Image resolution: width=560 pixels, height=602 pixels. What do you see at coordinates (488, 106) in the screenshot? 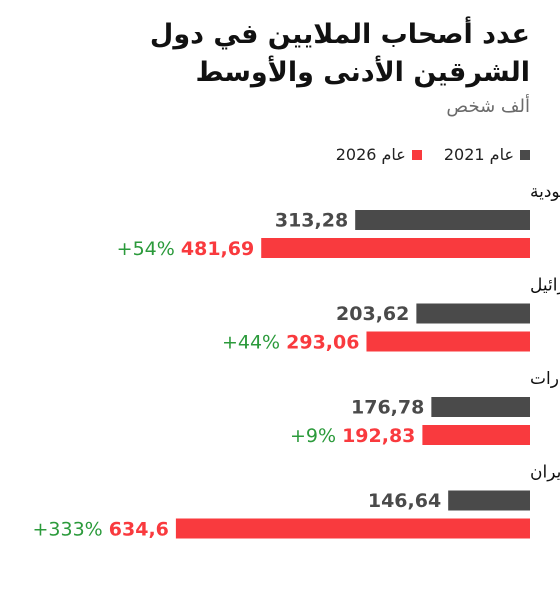
I see `chart-subtitle: ألف شخص` at bounding box center [488, 106].